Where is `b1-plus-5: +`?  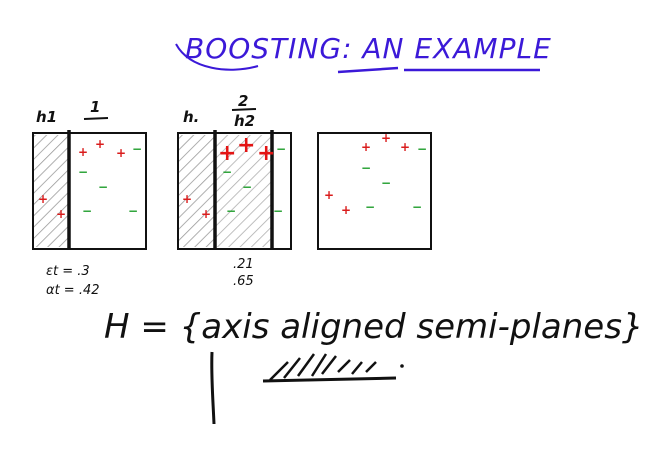
b1-plus-5: + is located at coordinates (61, 214).